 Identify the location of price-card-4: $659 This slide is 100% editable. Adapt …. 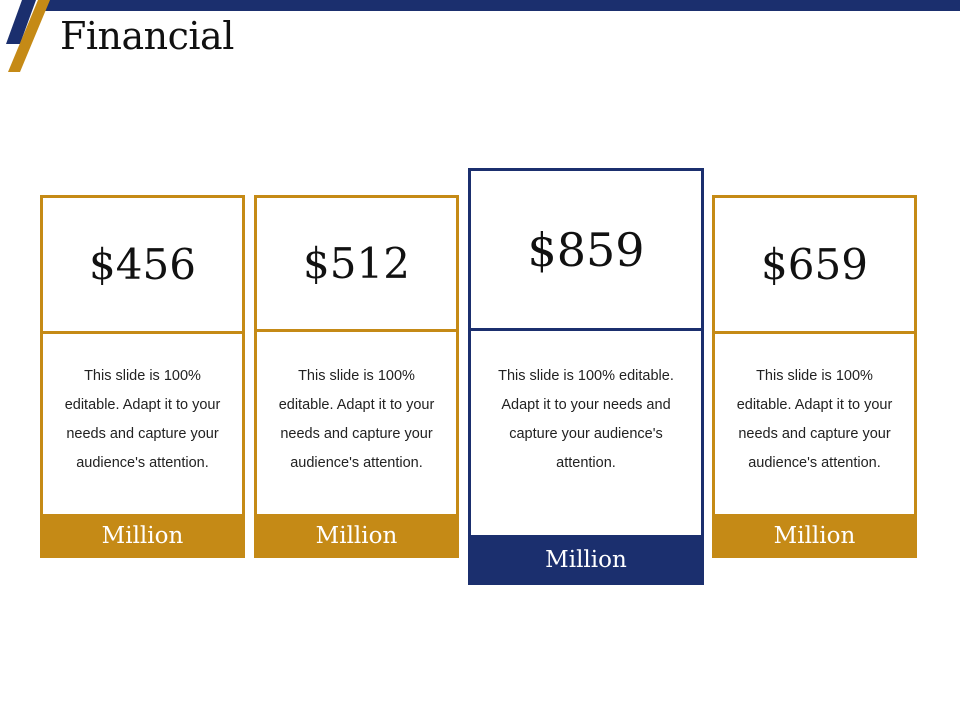
(814, 376).